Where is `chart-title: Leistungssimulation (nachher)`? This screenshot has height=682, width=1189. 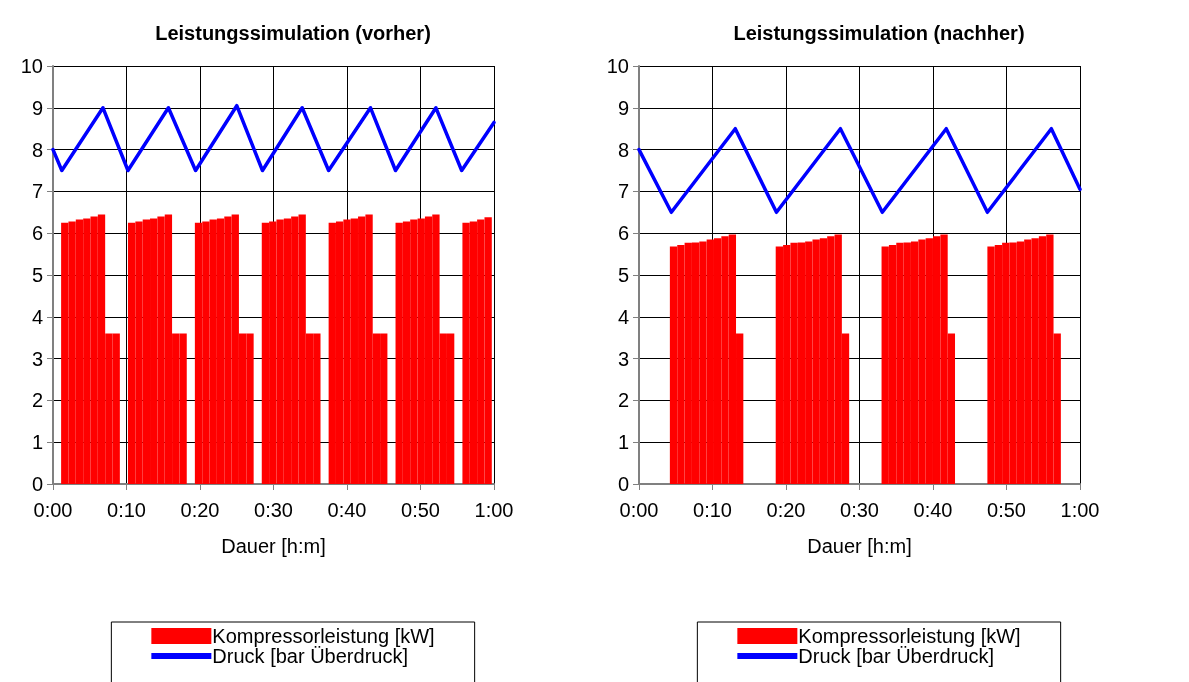
chart-title: Leistungssimulation (nachher) is located at coordinates (879, 33).